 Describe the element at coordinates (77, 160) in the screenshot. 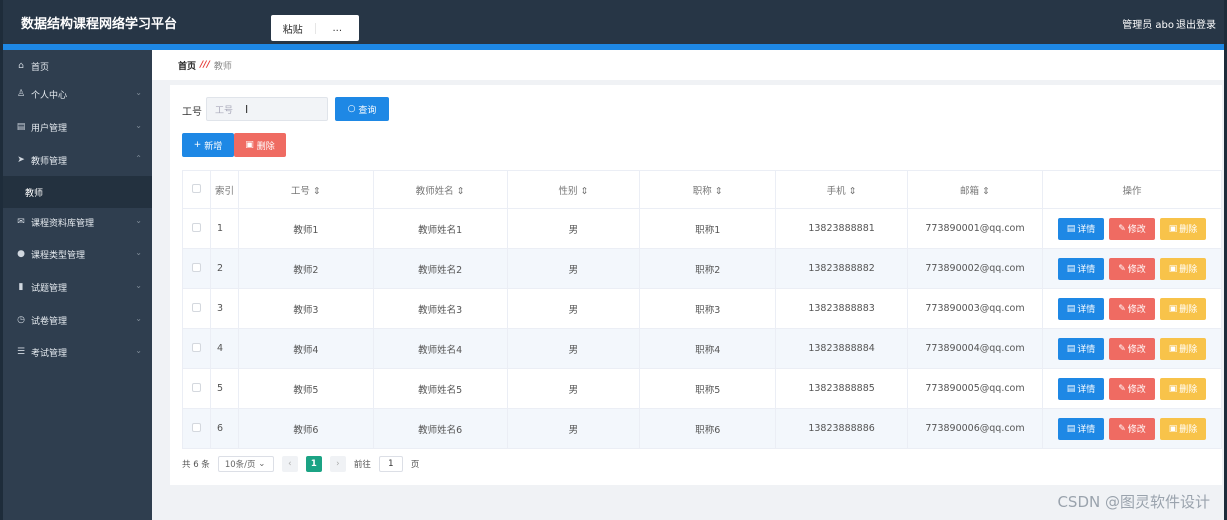

I see `sidebar-item-teacher-mgmt: ➤ 教师管理 ⌃` at that location.